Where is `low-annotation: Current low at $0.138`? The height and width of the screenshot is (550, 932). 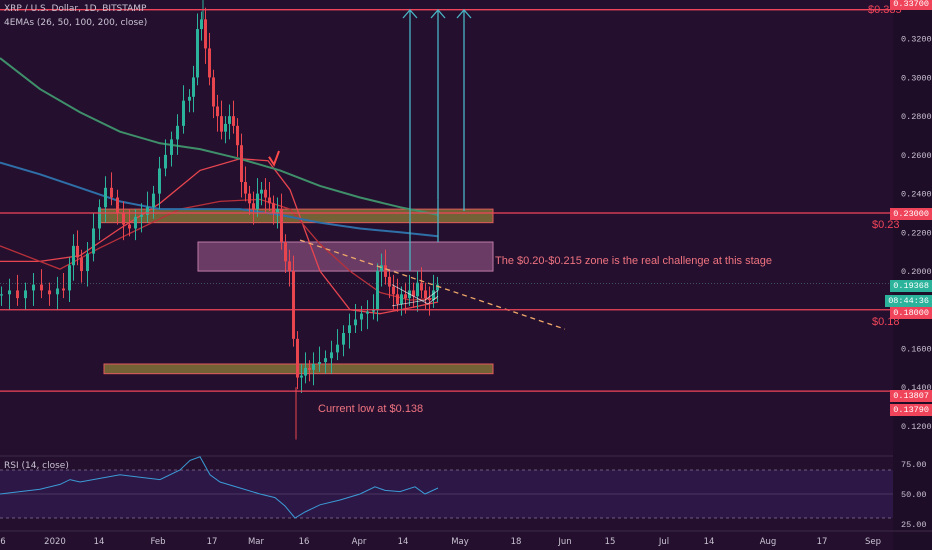
low-annotation: Current low at $0.138 is located at coordinates (371, 409).